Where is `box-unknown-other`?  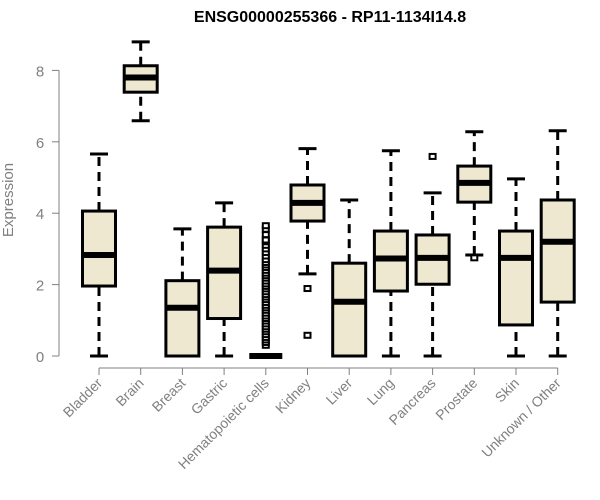
box-unknown-other is located at coordinates (557, 243).